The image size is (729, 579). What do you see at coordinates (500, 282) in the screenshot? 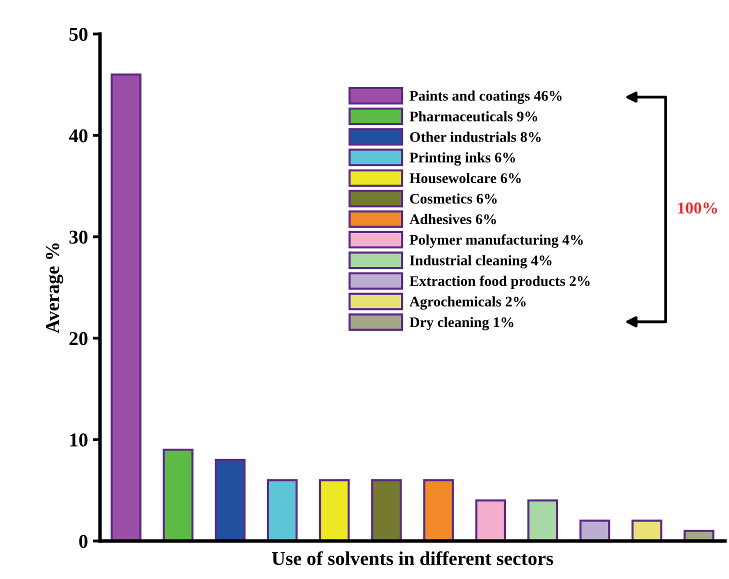
I see `legend-label: Extraction food products 2%` at bounding box center [500, 282].